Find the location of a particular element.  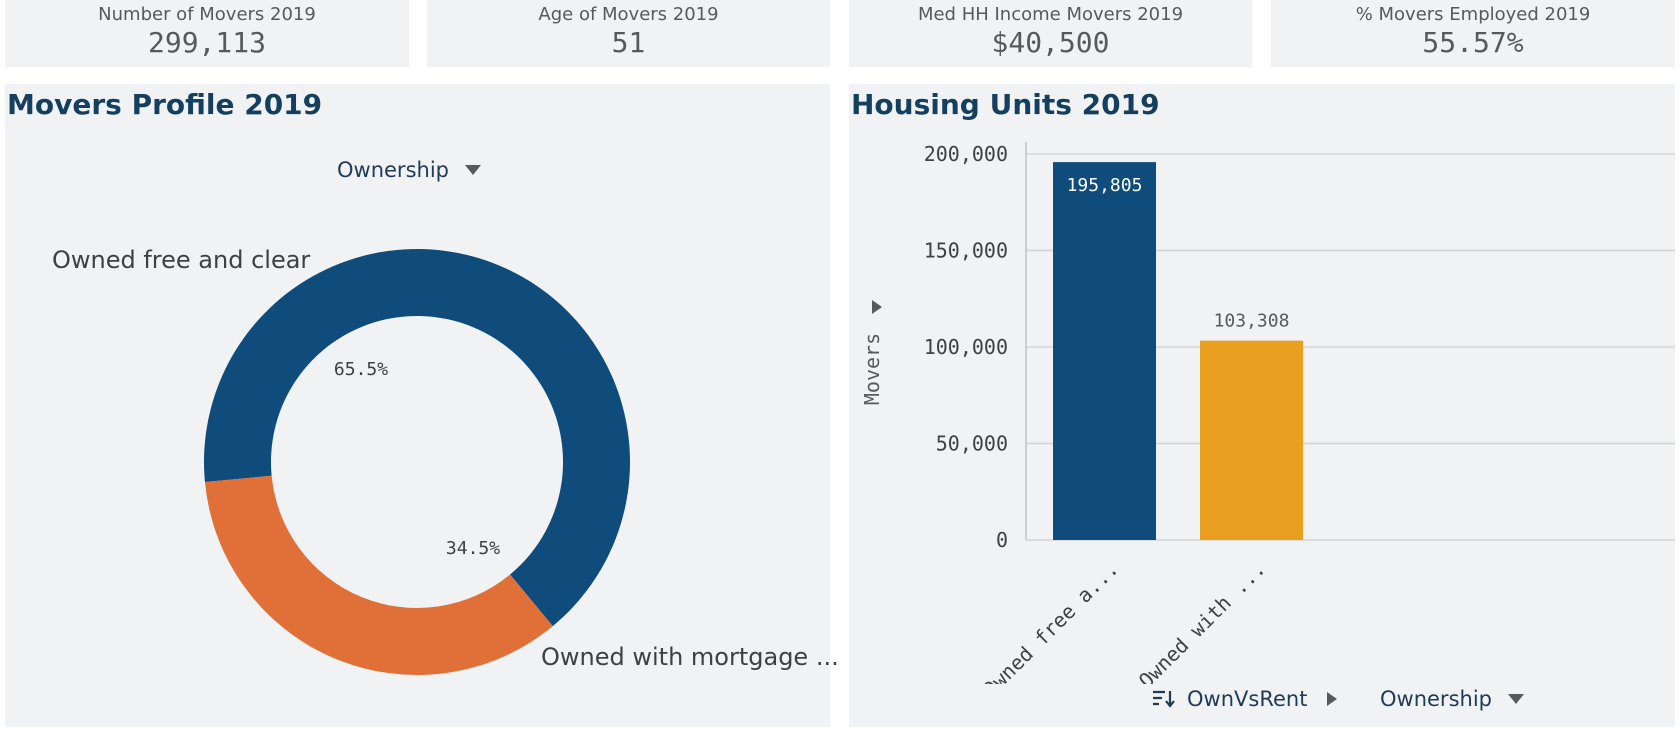

kpi-value: 51 is located at coordinates (628, 42).